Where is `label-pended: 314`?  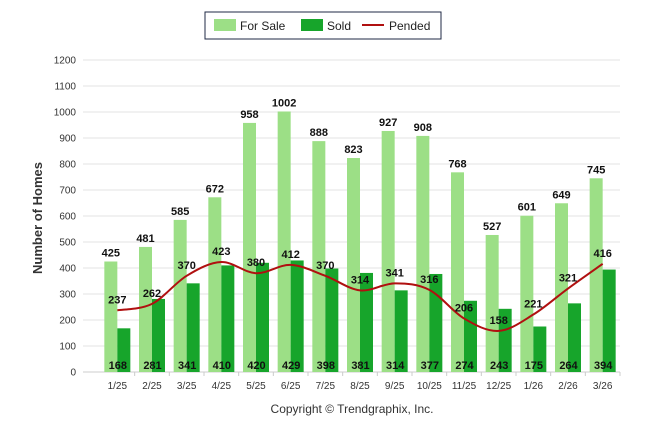
label-pended: 314 is located at coordinates (360, 280).